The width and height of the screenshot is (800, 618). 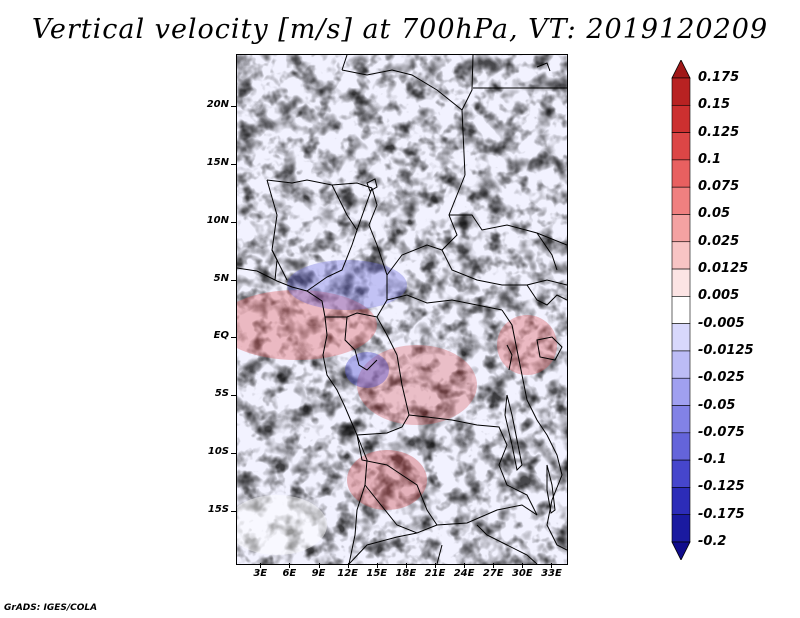 What do you see at coordinates (714, 214) in the screenshot?
I see `colorbar-label: 0.05` at bounding box center [714, 214].